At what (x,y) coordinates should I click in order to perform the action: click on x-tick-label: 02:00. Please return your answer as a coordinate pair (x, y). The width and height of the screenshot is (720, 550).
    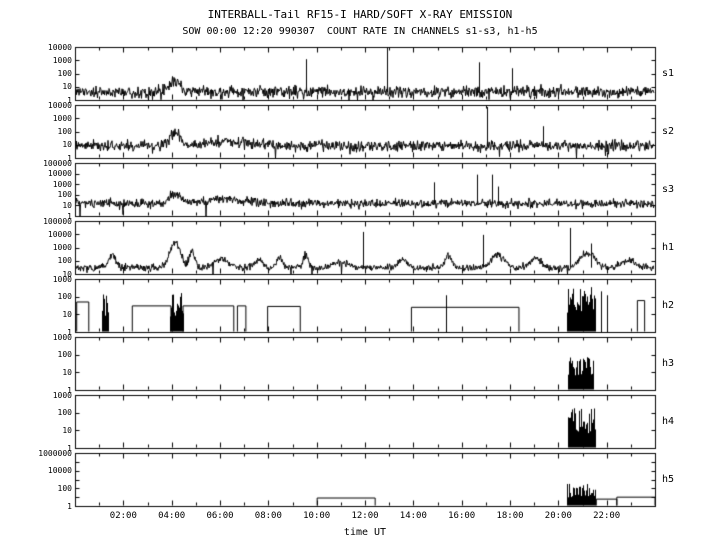
    Looking at the image, I should click on (123, 516).